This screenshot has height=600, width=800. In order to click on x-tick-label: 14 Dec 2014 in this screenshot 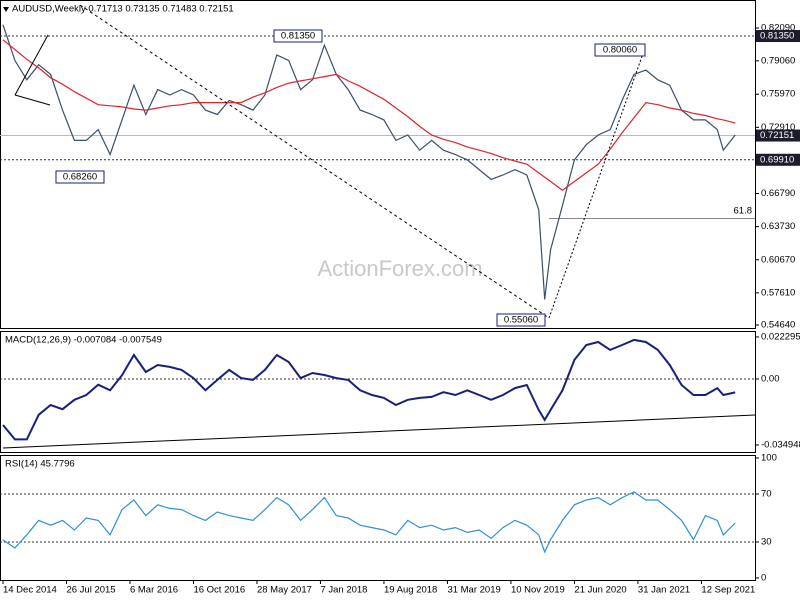, I will do `click(30, 590)`.